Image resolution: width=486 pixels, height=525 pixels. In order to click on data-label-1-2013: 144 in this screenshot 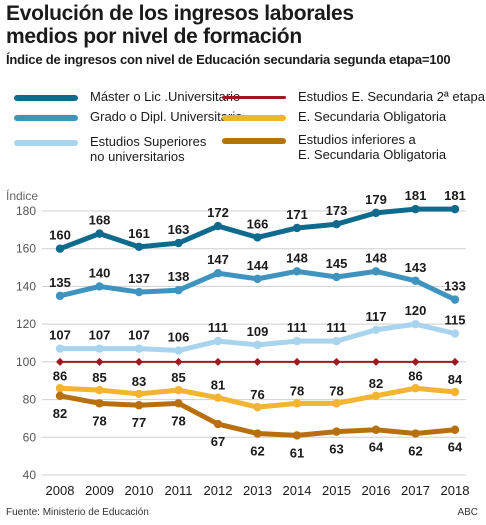, I will do `click(258, 265)`.